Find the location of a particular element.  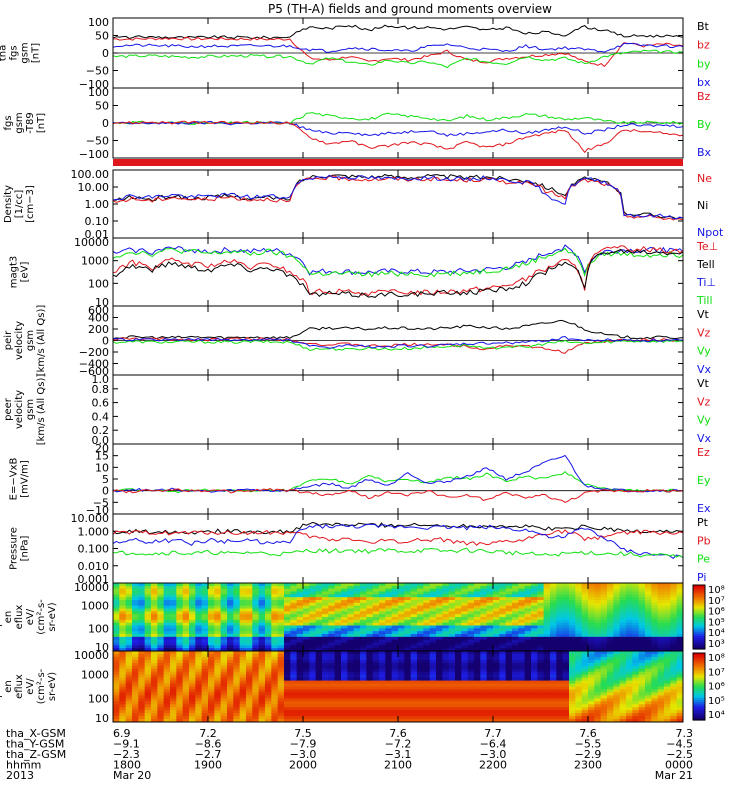

y-tick-label: 600 is located at coordinates (98, 310).